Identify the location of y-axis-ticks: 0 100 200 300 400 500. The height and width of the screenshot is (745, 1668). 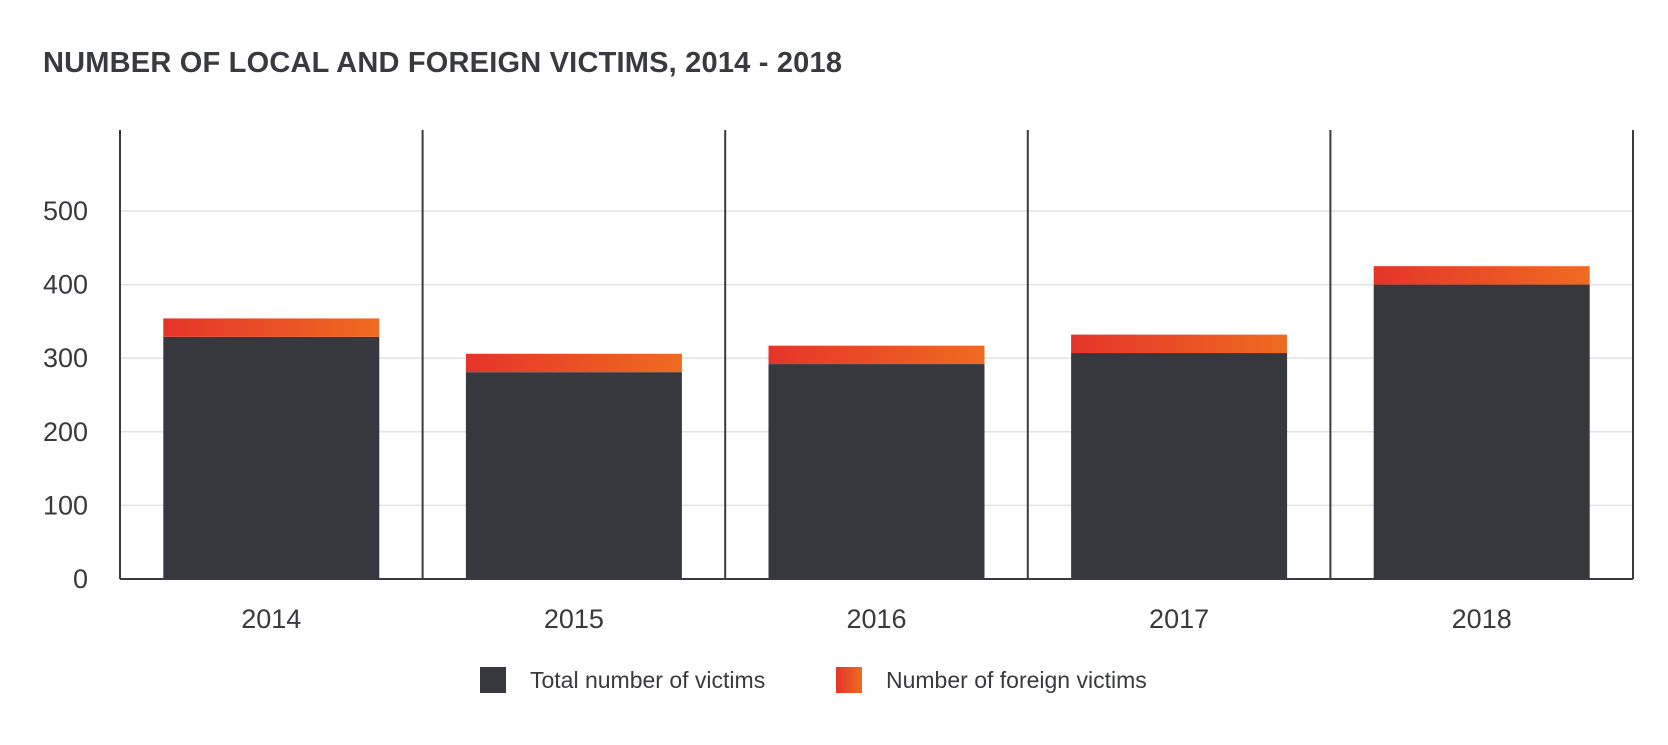
(65, 395).